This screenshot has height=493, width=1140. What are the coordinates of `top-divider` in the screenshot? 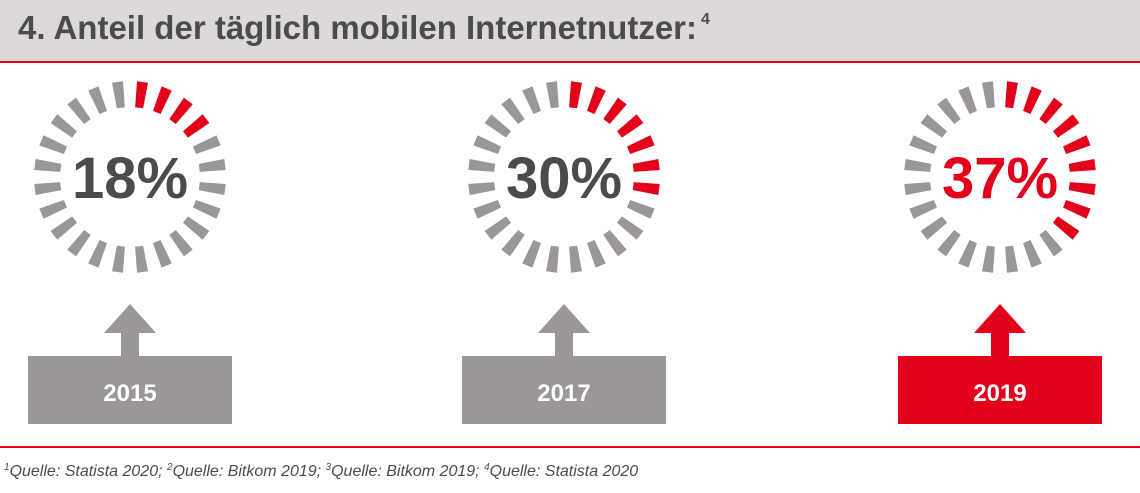 It's located at (570, 62).